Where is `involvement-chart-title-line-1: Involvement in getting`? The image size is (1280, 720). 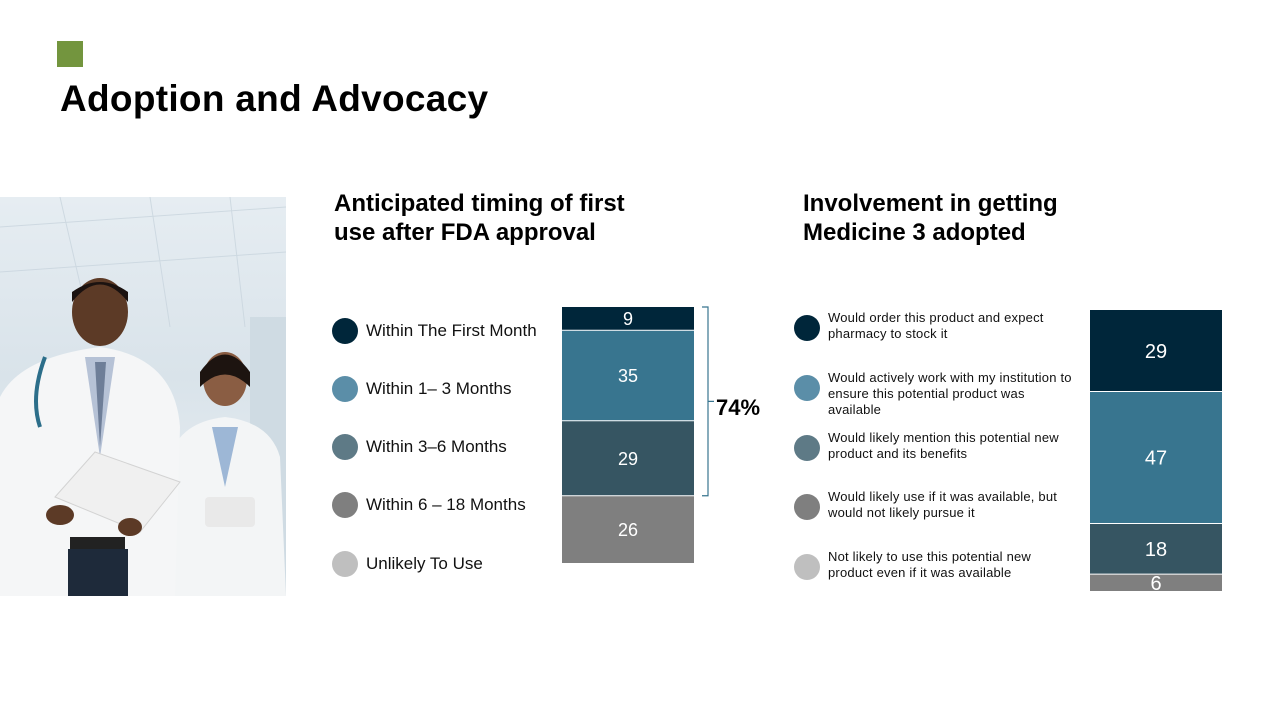 involvement-chart-title-line-1: Involvement in getting is located at coordinates (930, 203).